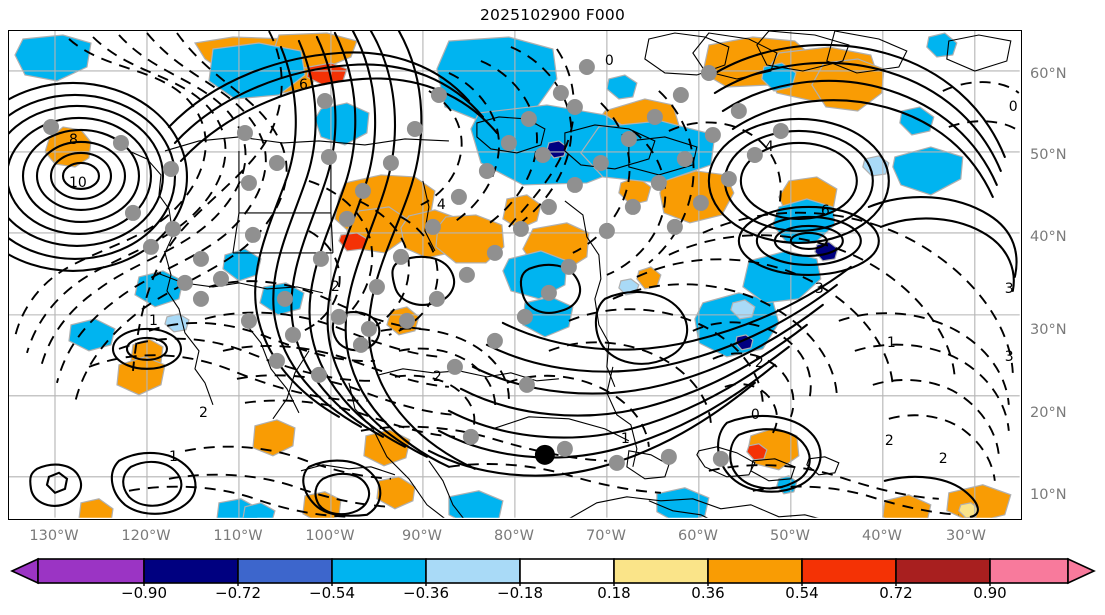 This screenshot has width=1105, height=615. I want to click on colorbar-under-arrow, so click(24, 571).